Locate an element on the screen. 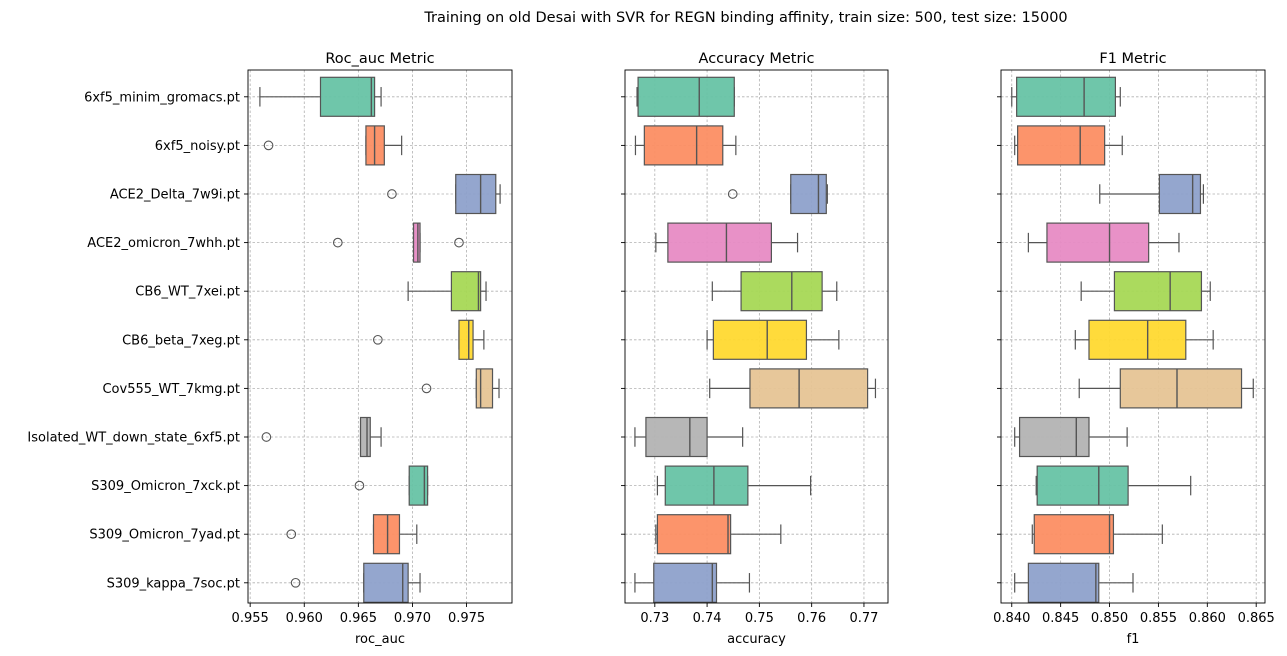 This screenshot has width=1287, height=656. x-tick-label-1: 0.74 is located at coordinates (707, 618).